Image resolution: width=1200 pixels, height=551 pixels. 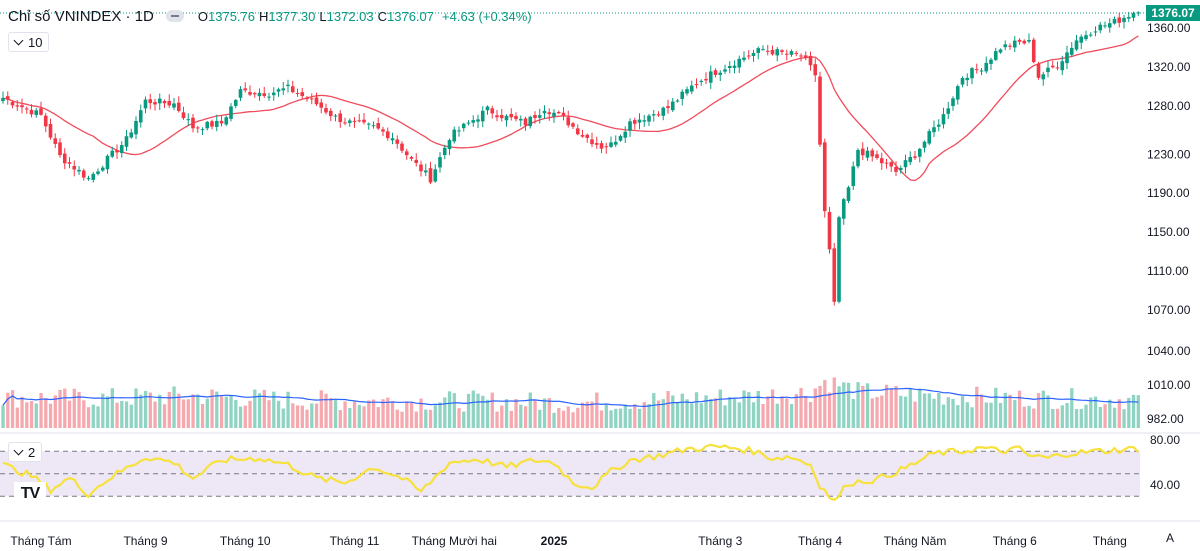 I want to click on time-tick-label: Tháng 4, so click(x=820, y=541).